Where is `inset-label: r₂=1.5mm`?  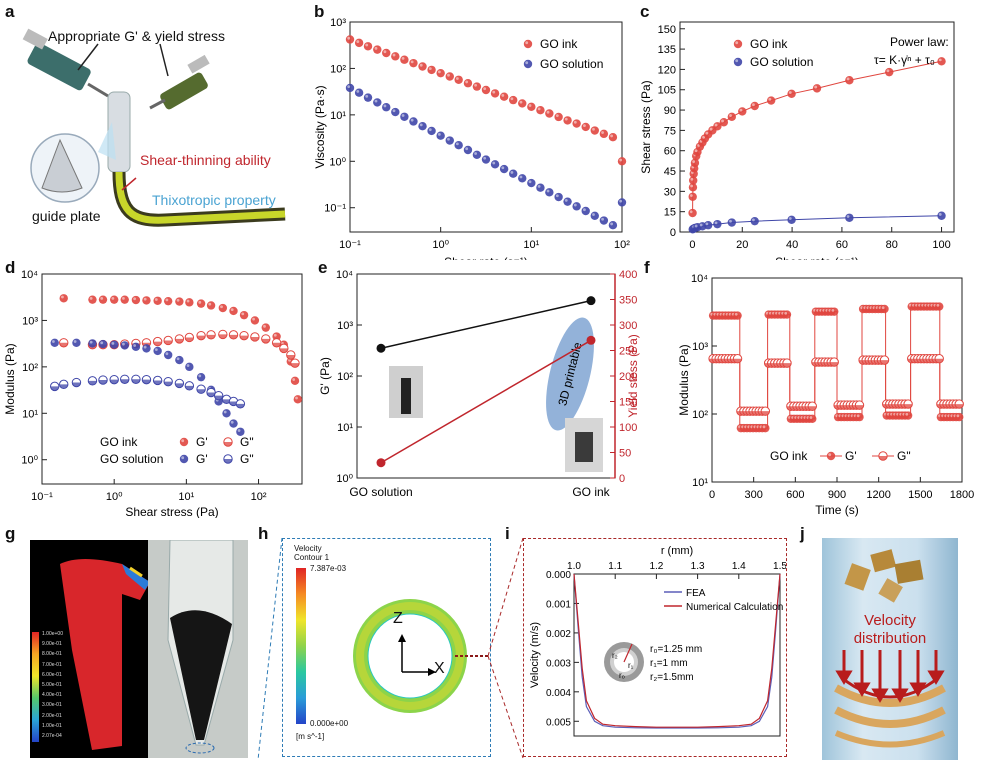
inset-label: r₂=1.5mm is located at coordinates (672, 677).